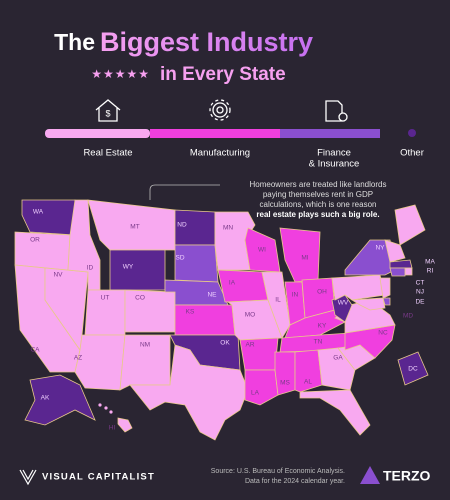 The height and width of the screenshot is (500, 450). What do you see at coordinates (105, 298) in the screenshot?
I see `state-label: UT` at bounding box center [105, 298].